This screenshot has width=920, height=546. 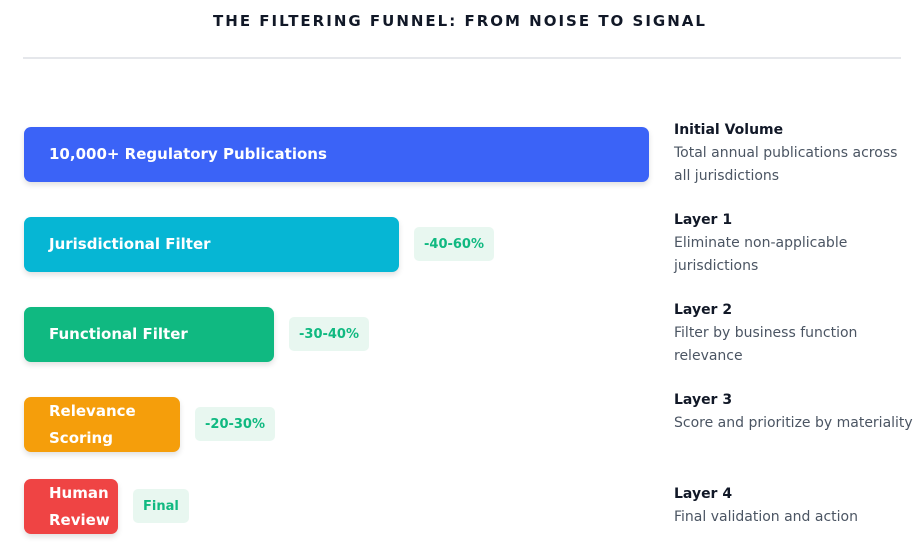 I want to click on funnel-stage-initial-volume: 10,000+ Regulatory Publications, so click(x=336, y=154).